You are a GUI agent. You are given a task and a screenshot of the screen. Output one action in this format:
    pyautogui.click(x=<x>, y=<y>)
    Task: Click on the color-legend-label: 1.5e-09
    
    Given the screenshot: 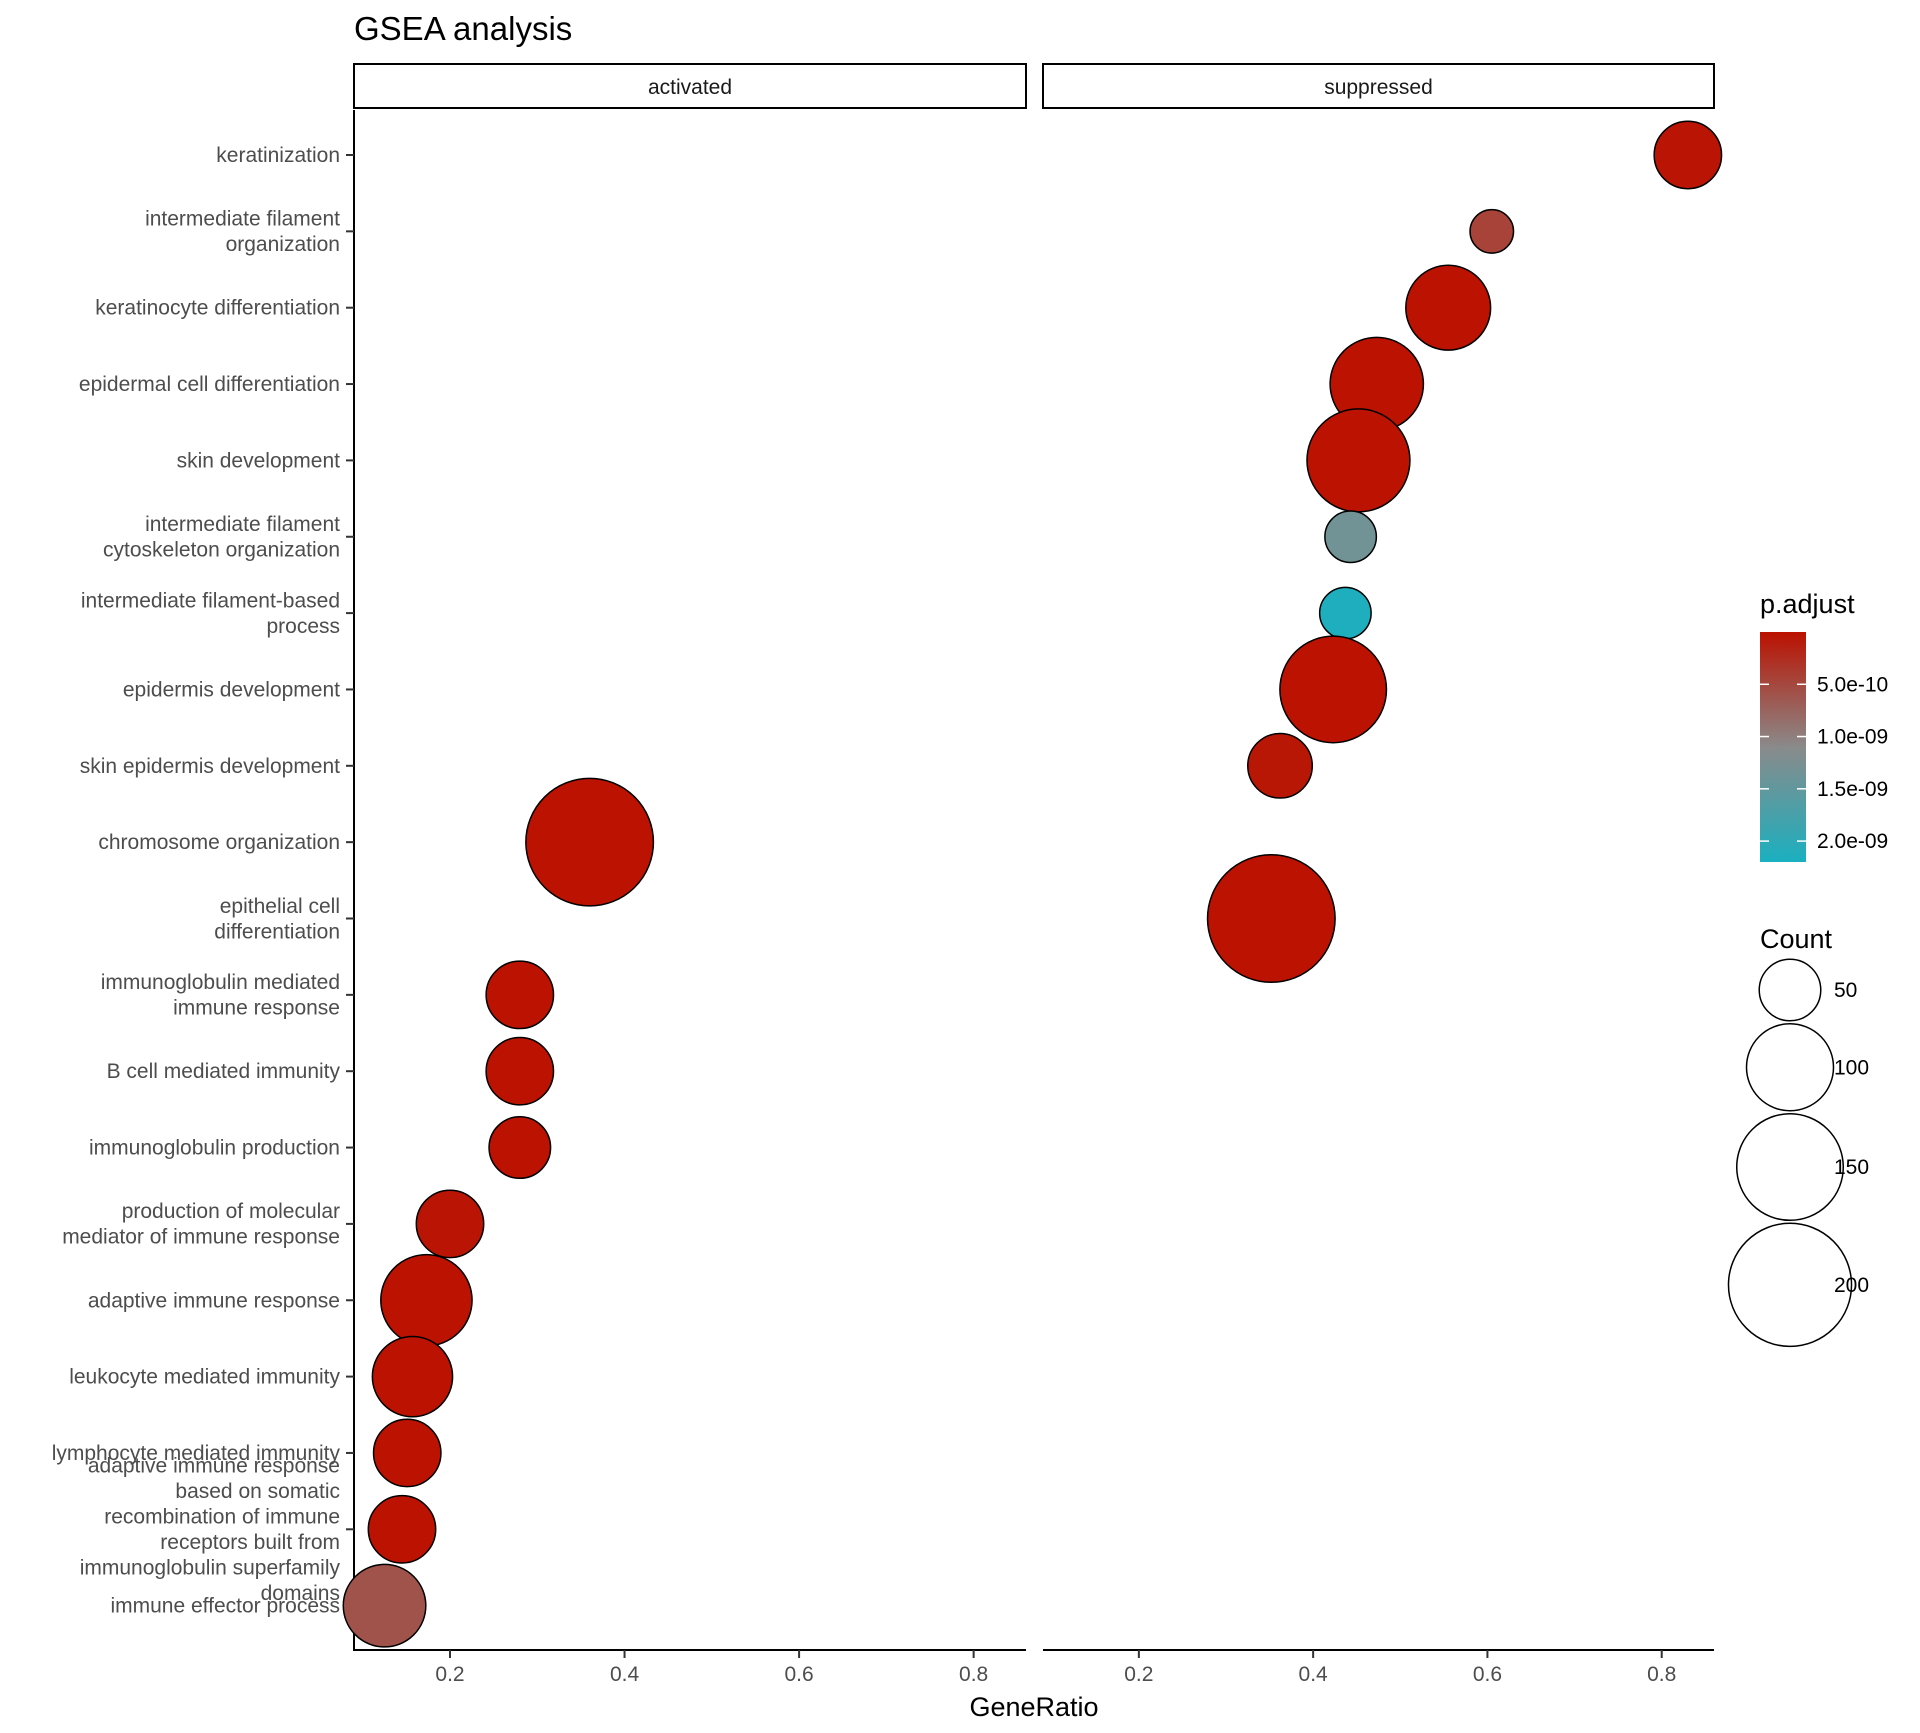 What is the action you would take?
    pyautogui.click(x=1852, y=789)
    